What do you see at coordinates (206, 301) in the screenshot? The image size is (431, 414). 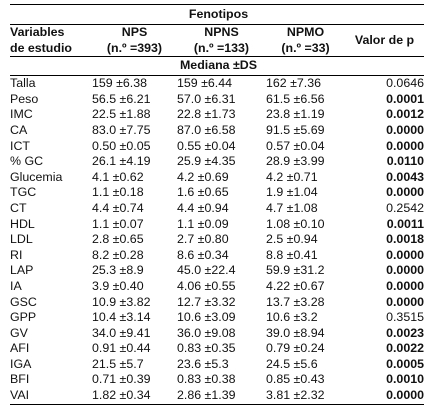 I see `value-npns: 12.7 ±3.32` at bounding box center [206, 301].